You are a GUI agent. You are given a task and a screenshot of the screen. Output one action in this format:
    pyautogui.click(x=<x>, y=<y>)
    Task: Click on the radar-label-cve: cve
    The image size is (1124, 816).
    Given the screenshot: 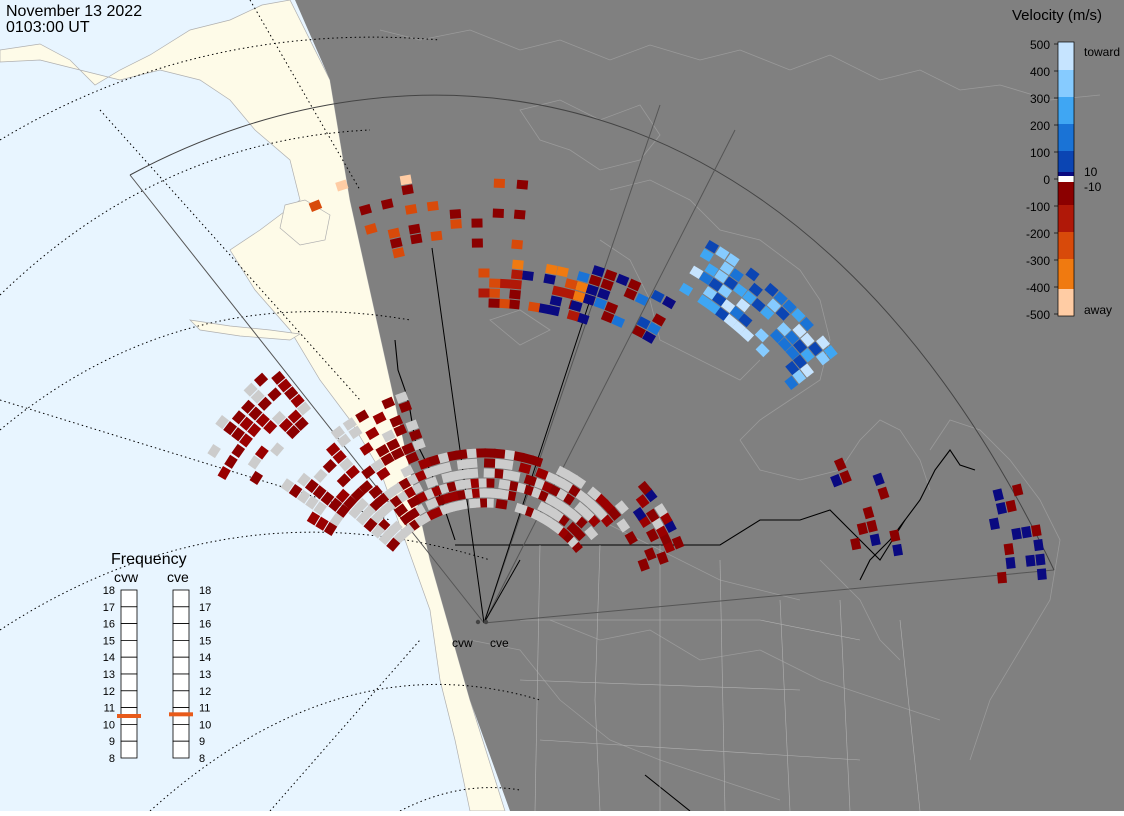 What is the action you would take?
    pyautogui.click(x=499, y=643)
    